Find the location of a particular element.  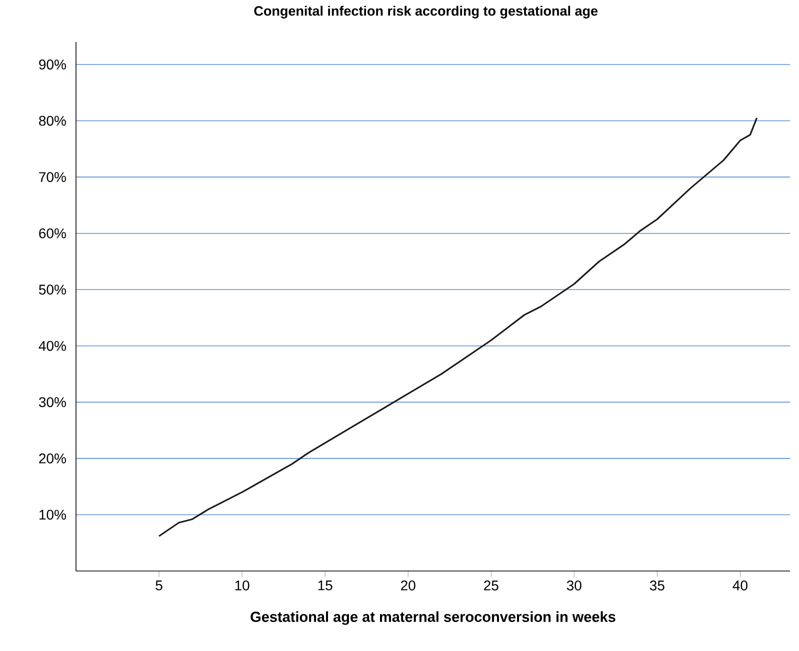

x-tick-label: 30 is located at coordinates (574, 585).